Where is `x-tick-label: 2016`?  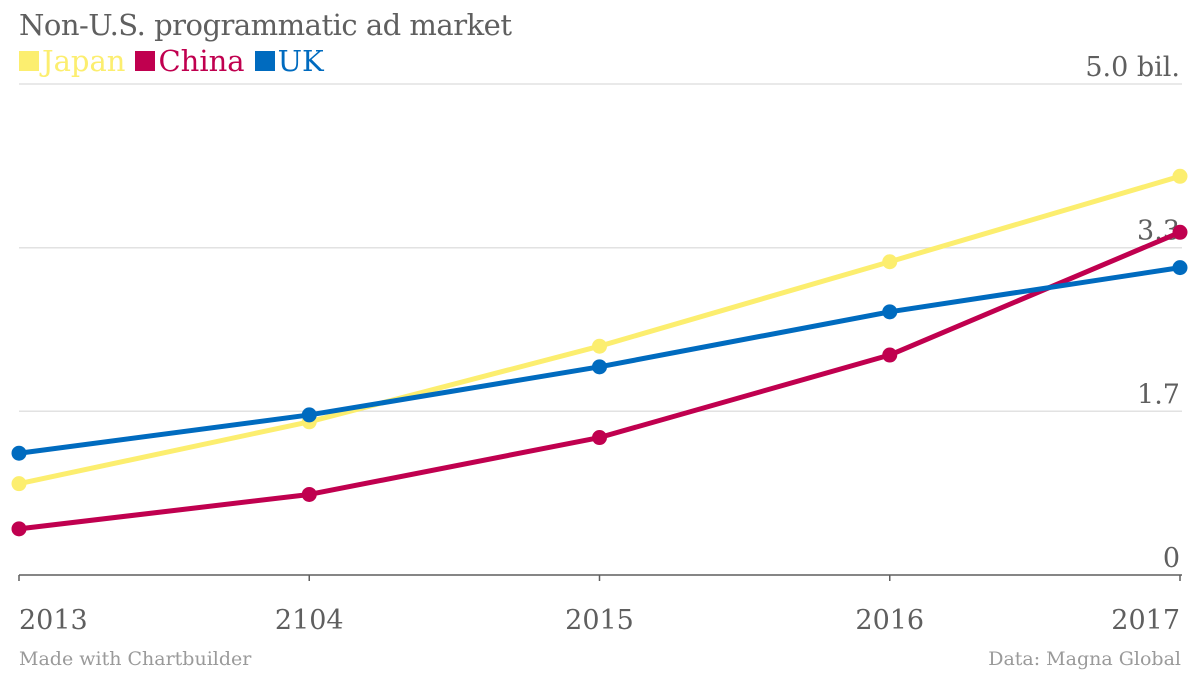
x-tick-label: 2016 is located at coordinates (889, 620).